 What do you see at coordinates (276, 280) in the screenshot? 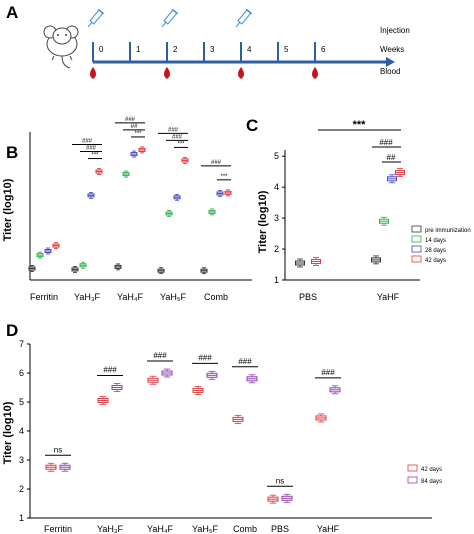
I see `panel-c-ytick-label: 1` at bounding box center [276, 280].